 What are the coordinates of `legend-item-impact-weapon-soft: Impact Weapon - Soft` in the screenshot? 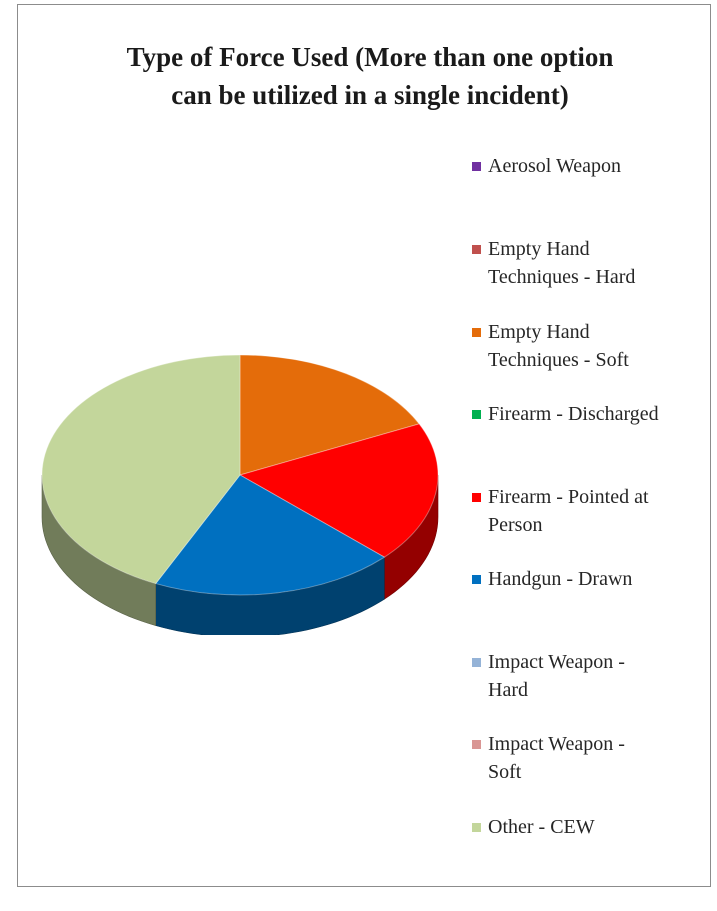 It's located at (592, 758).